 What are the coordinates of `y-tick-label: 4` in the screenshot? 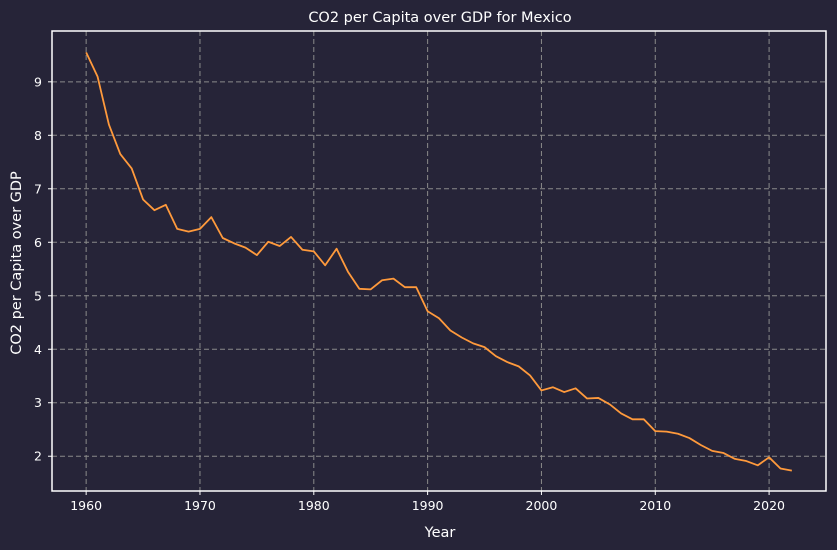 It's located at (38, 349).